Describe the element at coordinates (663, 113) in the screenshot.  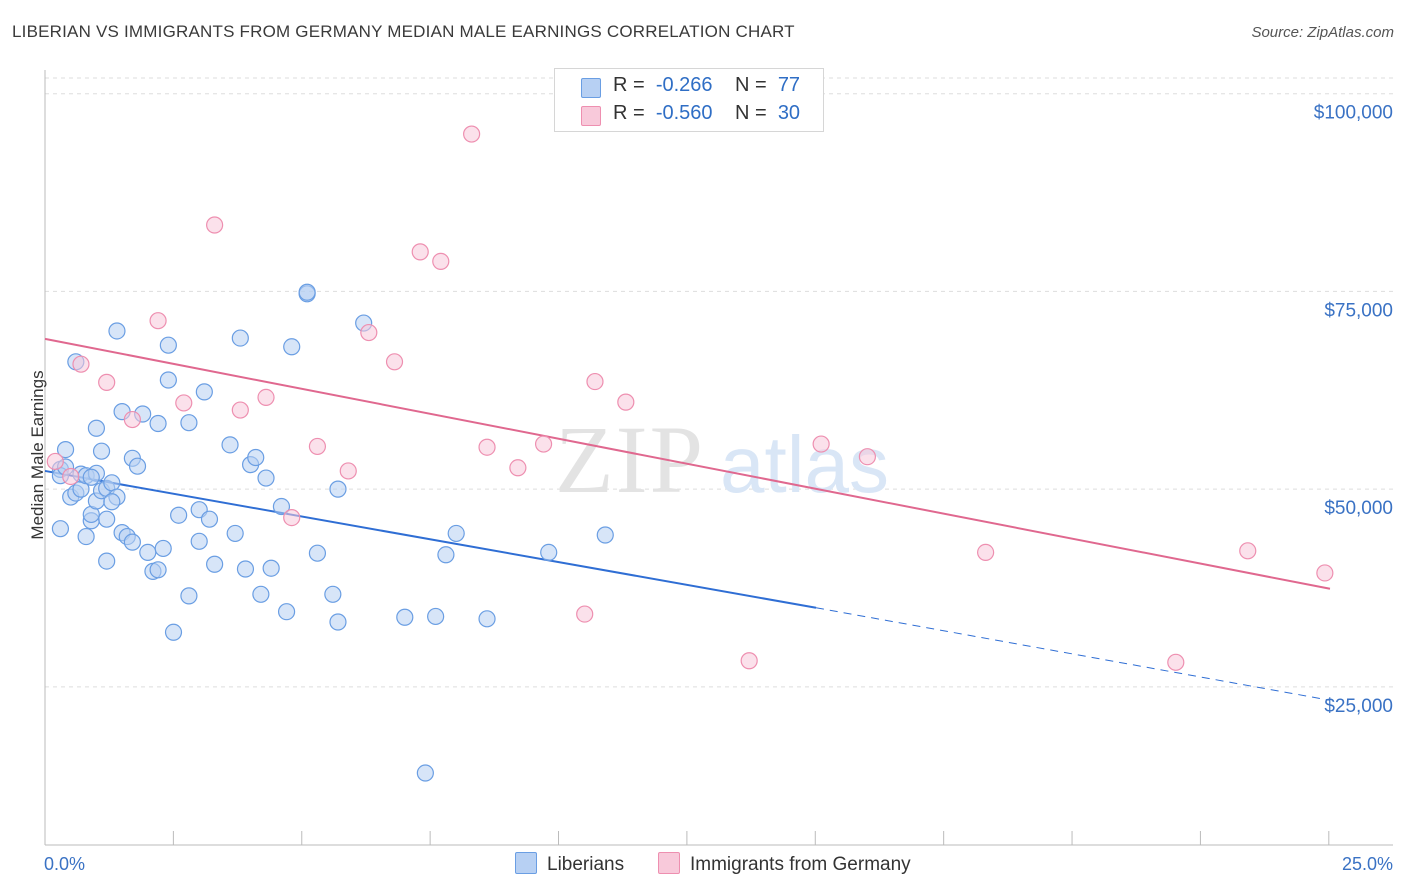
I see `legend-r: R = -0.560` at that location.